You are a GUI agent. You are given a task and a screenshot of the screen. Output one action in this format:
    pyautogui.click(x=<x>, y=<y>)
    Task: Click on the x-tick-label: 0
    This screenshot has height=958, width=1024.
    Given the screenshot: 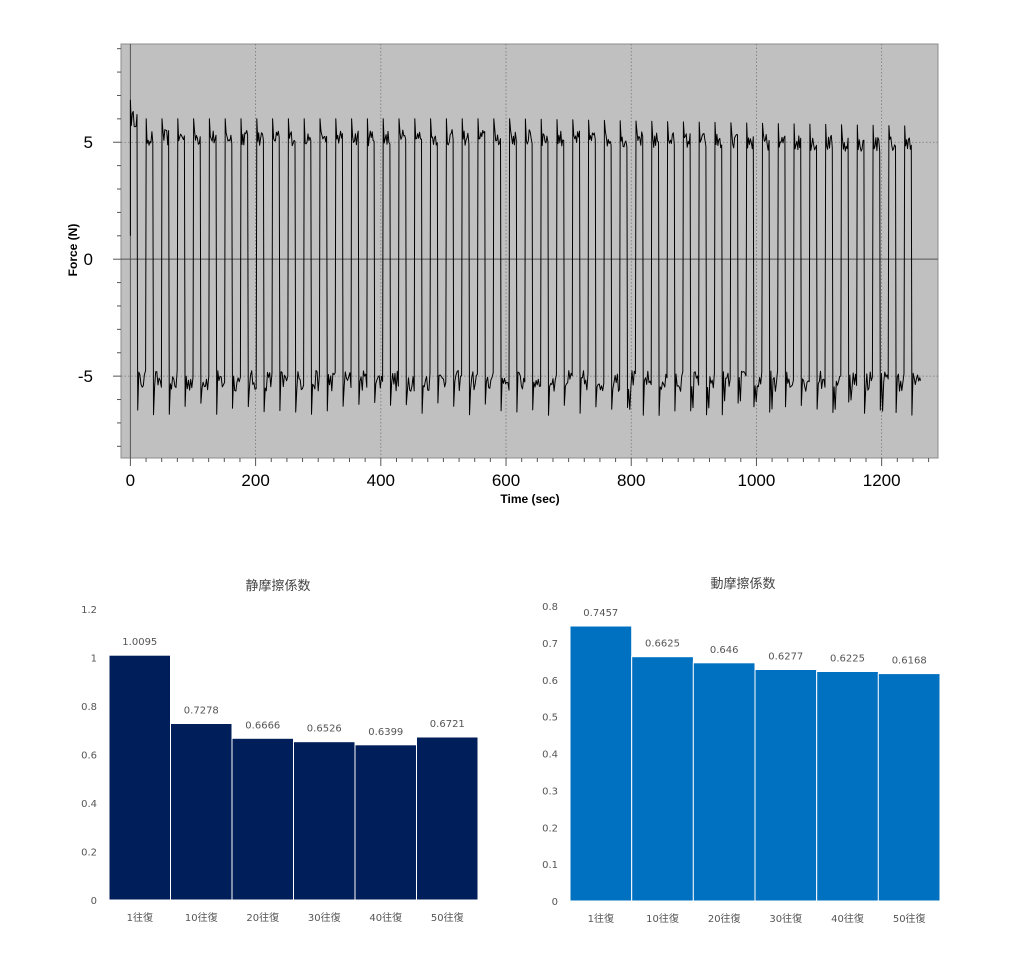 What is the action you would take?
    pyautogui.click(x=130, y=480)
    